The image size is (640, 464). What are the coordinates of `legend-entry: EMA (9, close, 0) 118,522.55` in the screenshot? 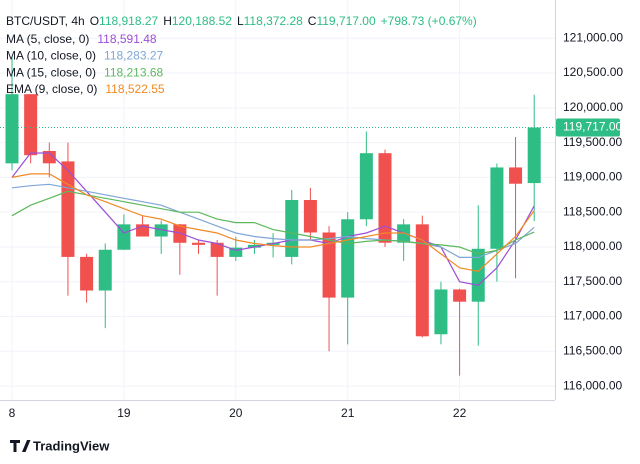 It's located at (85, 89).